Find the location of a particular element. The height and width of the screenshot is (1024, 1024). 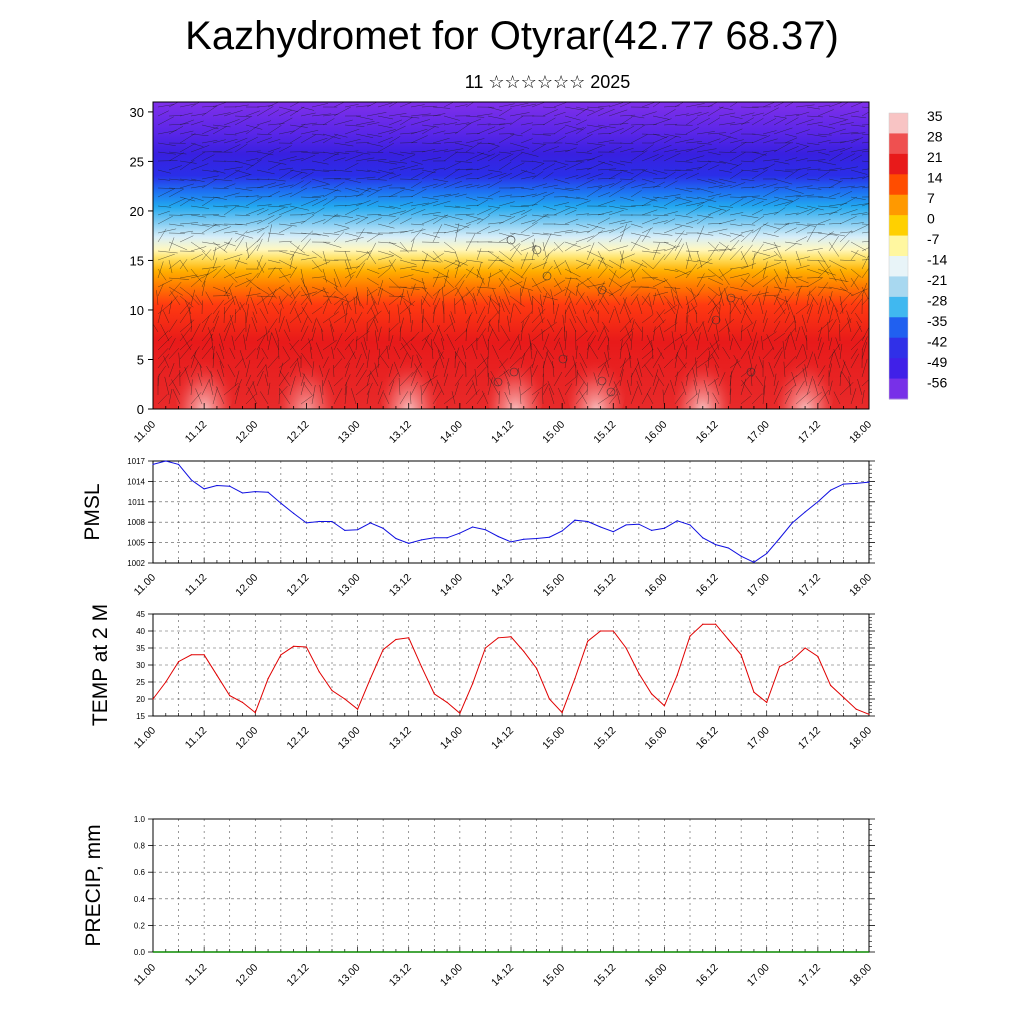

colorbar-swatch is located at coordinates (898, 328).